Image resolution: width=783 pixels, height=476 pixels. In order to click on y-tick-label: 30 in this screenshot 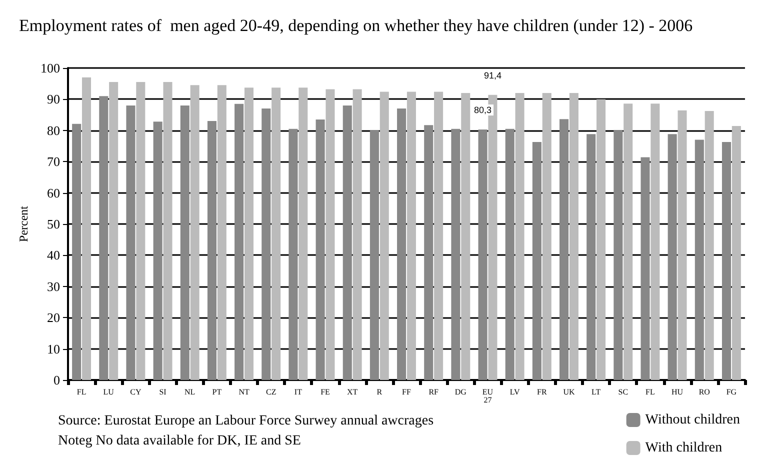, I will do `click(53, 286)`.